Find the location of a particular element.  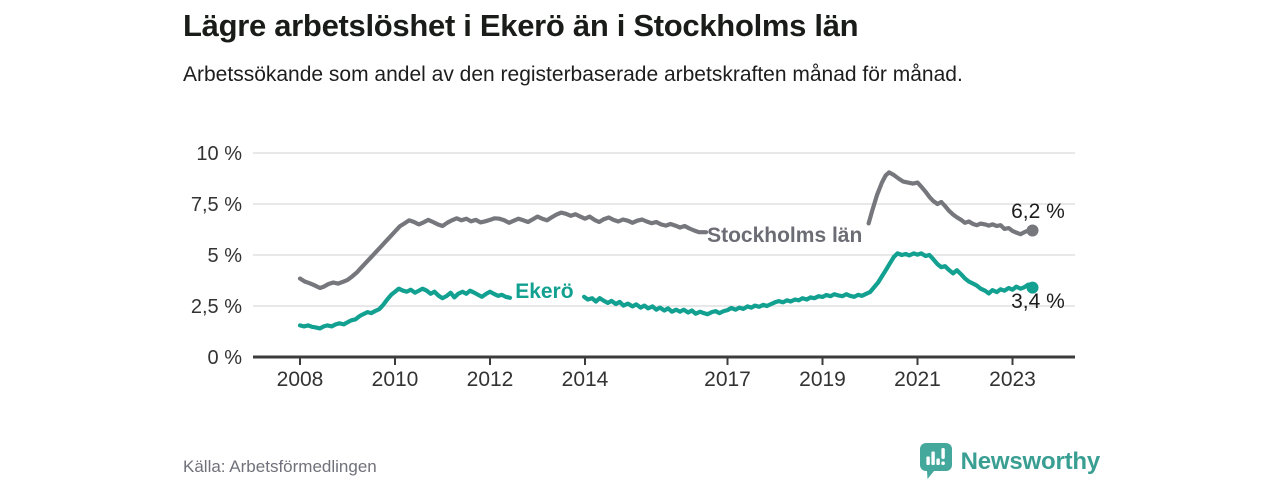

x-tick-label: 2010 is located at coordinates (395, 379).